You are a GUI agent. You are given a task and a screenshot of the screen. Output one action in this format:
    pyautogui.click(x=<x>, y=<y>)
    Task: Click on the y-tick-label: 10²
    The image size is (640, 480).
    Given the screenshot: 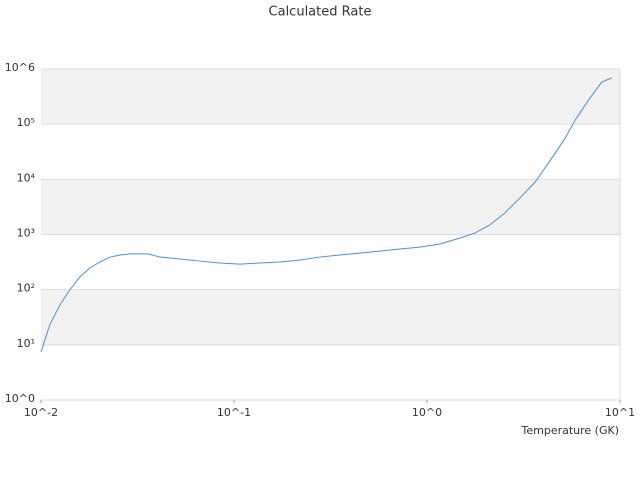 What is the action you would take?
    pyautogui.click(x=26, y=288)
    